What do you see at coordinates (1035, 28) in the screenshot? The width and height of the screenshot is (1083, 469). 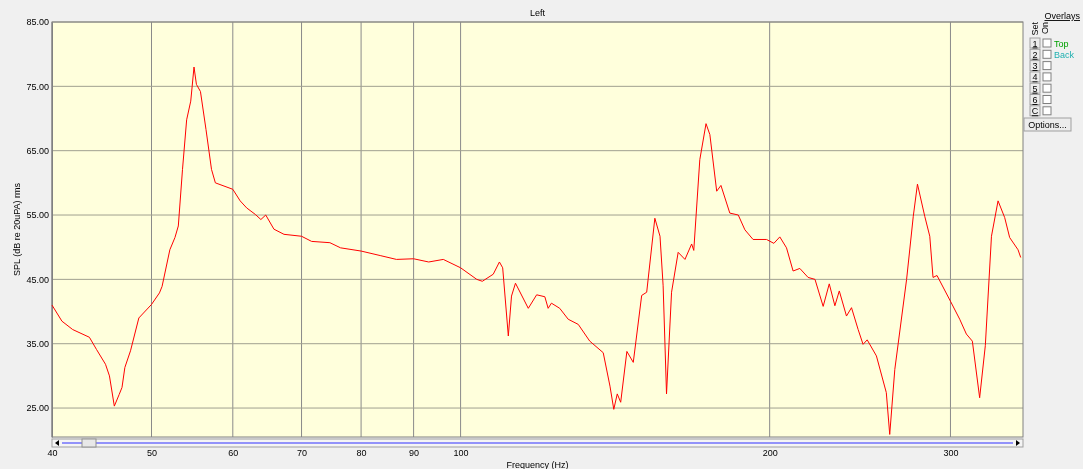 I see `text: Set` at bounding box center [1035, 28].